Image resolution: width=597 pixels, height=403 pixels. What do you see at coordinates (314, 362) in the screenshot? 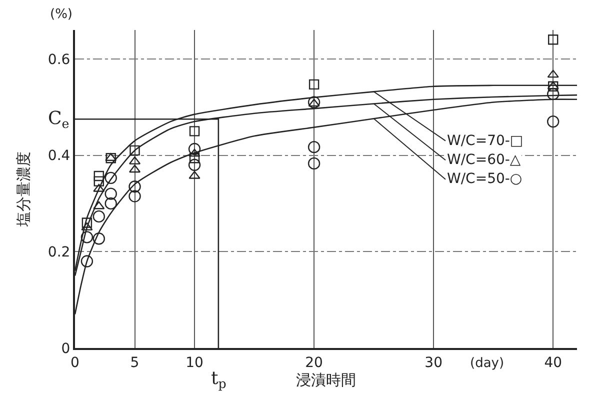
I see `x-tick-label: 20` at bounding box center [314, 362].